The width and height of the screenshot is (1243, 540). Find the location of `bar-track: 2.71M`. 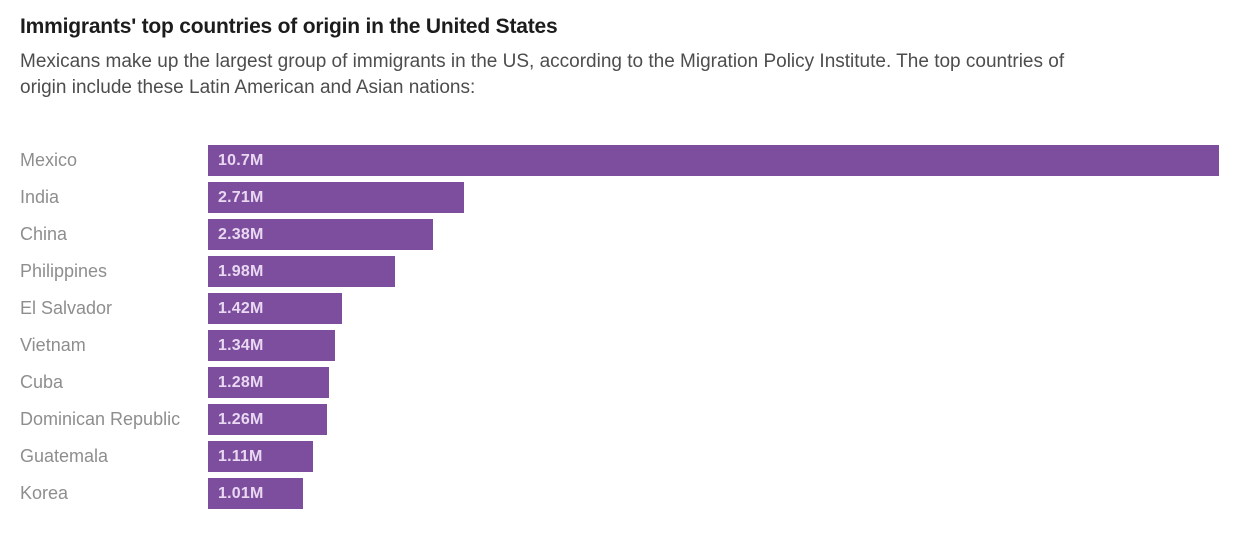

bar-track: 2.71M is located at coordinates (713, 198).